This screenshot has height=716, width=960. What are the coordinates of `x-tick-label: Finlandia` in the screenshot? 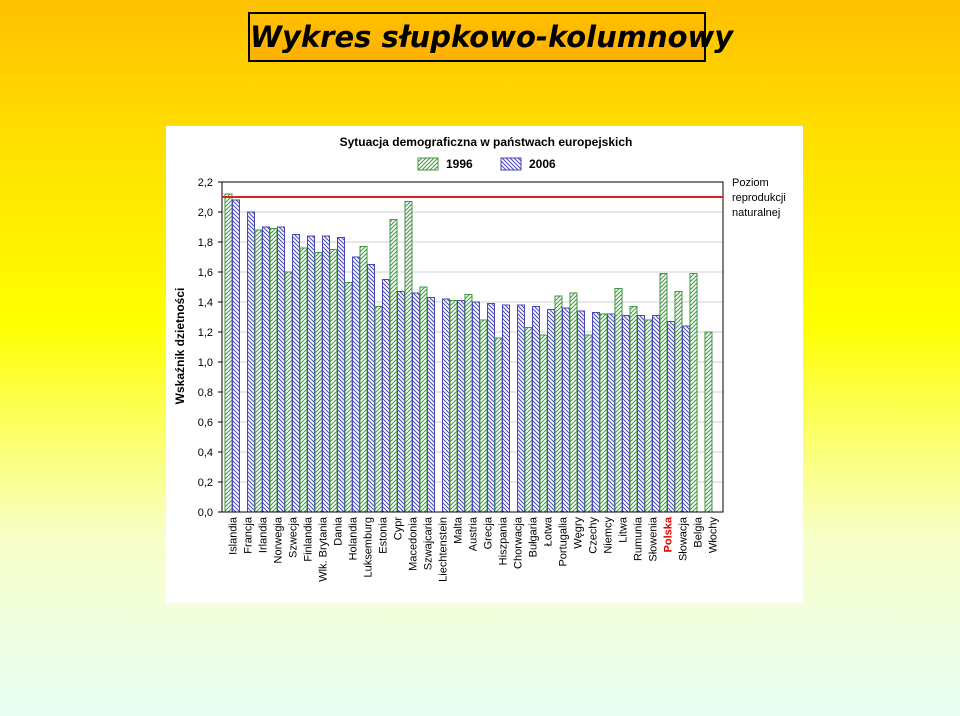 It's located at (309, 539).